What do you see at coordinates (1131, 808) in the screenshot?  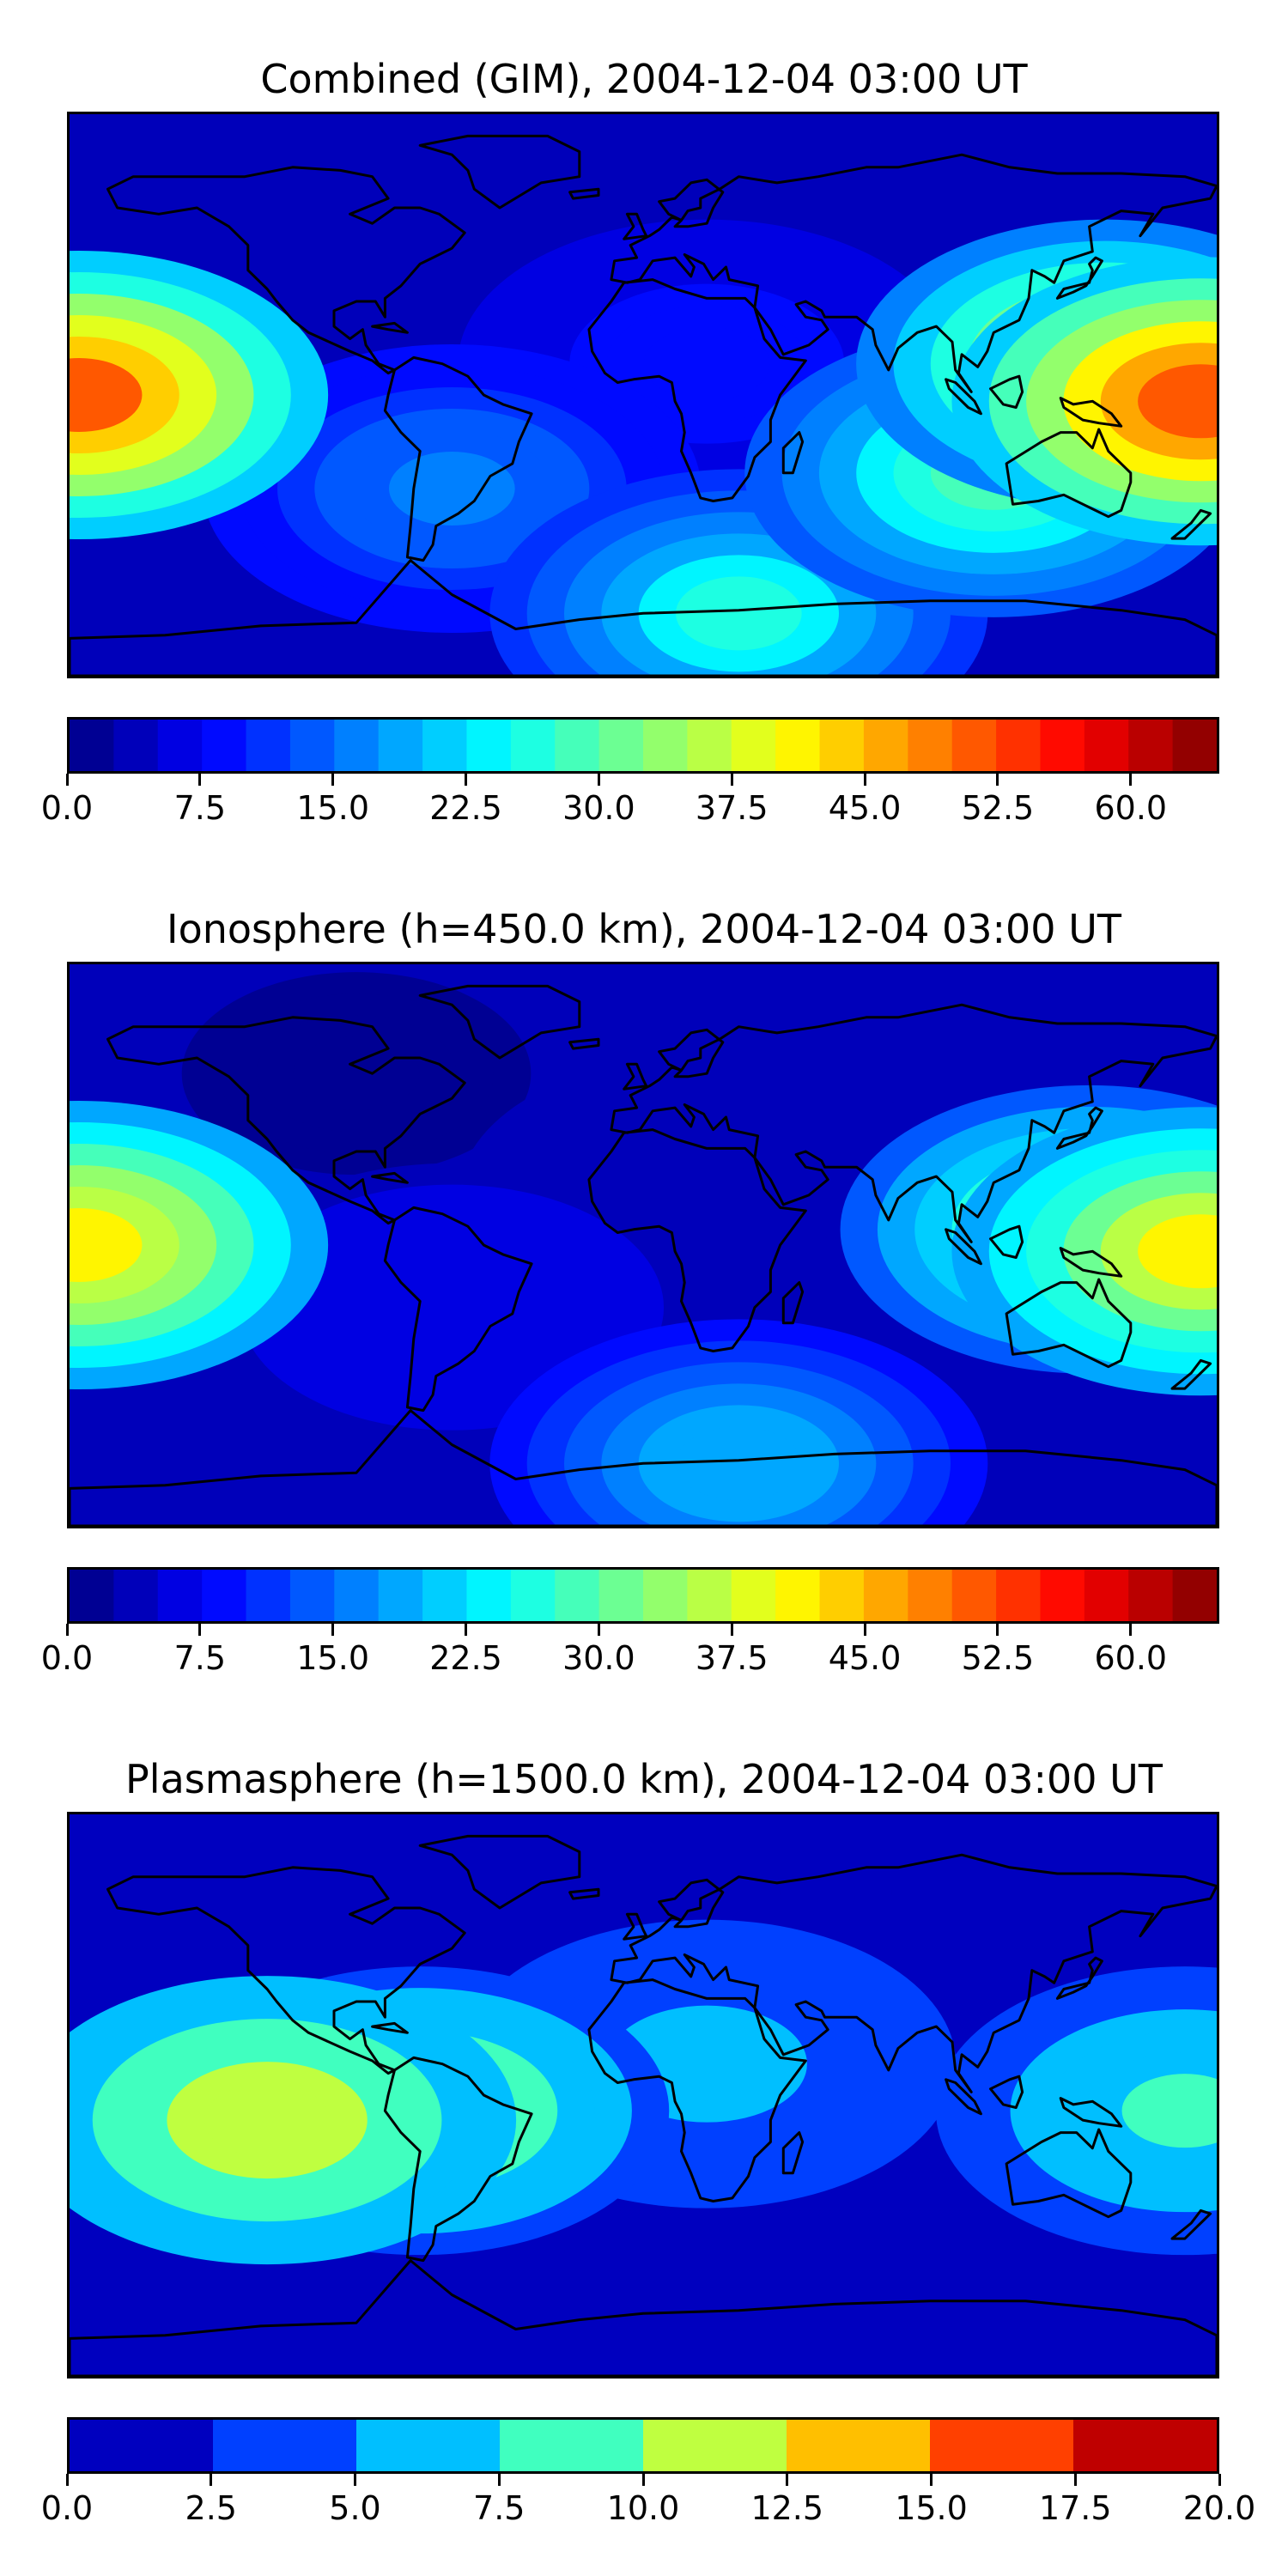 I see `colorbar-tick-label: 60.0` at bounding box center [1131, 808].